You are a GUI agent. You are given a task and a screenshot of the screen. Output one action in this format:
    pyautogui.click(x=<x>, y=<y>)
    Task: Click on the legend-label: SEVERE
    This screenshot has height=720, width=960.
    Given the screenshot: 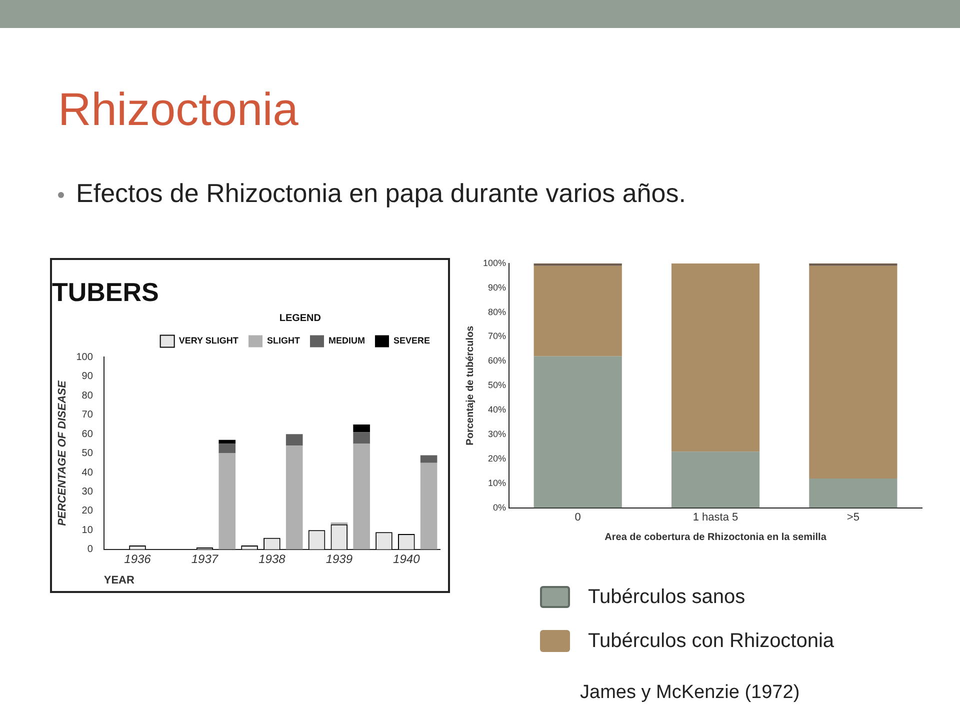 What is the action you would take?
    pyautogui.click(x=411, y=341)
    